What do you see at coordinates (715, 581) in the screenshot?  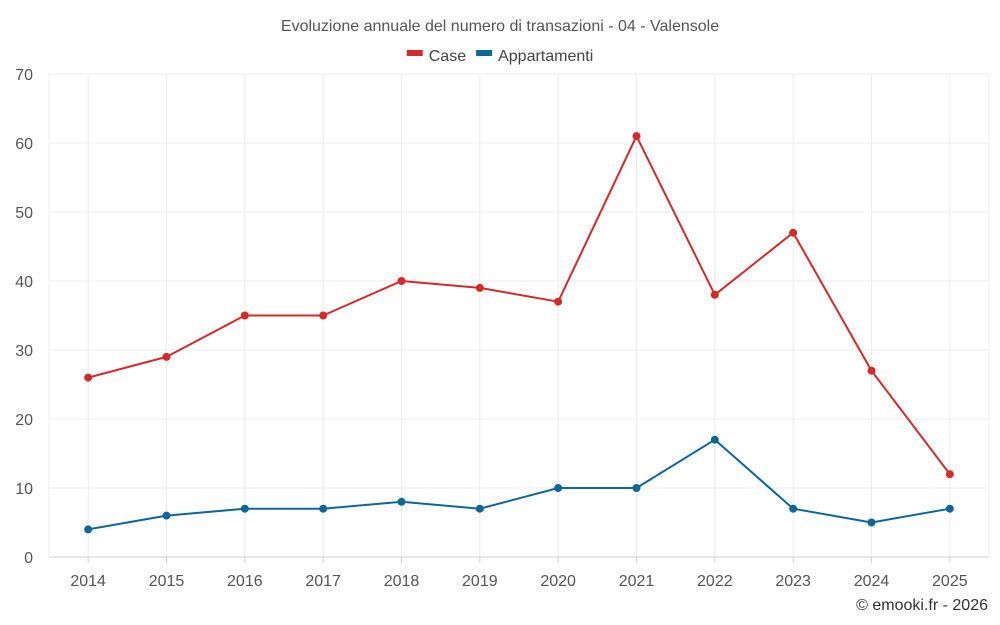 I see `x-tick-label: 2022` at bounding box center [715, 581].